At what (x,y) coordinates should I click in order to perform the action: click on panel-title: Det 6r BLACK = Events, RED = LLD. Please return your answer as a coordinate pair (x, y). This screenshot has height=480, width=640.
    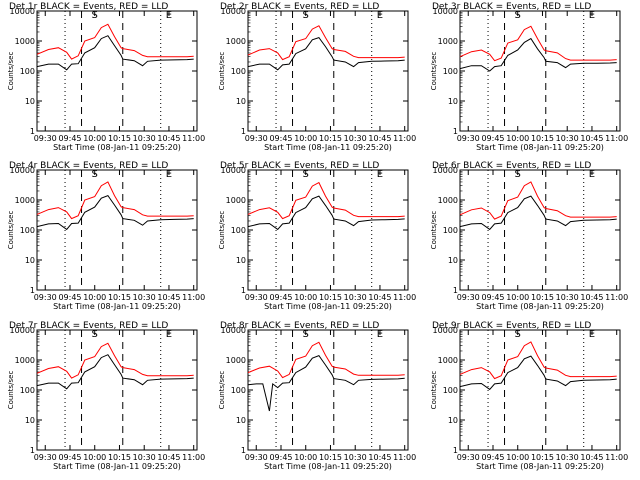
    Looking at the image, I should click on (511, 166).